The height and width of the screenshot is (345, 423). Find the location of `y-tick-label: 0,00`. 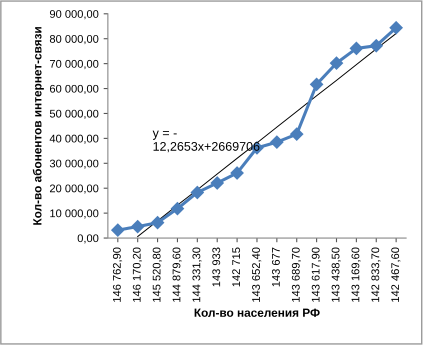

y-tick-label: 0,00 is located at coordinates (88, 239).